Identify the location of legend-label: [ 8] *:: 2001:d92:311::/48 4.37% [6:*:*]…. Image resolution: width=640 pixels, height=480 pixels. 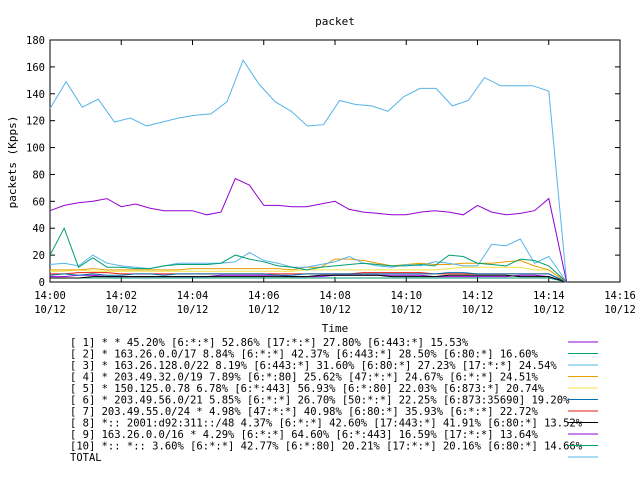
(326, 424).